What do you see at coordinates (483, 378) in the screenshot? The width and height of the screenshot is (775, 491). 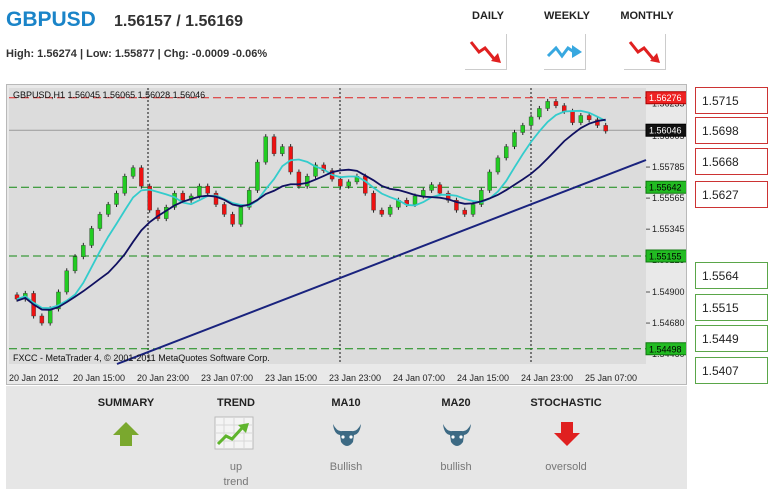 I see `x-tick-label: 24 Jan 15:00` at bounding box center [483, 378].